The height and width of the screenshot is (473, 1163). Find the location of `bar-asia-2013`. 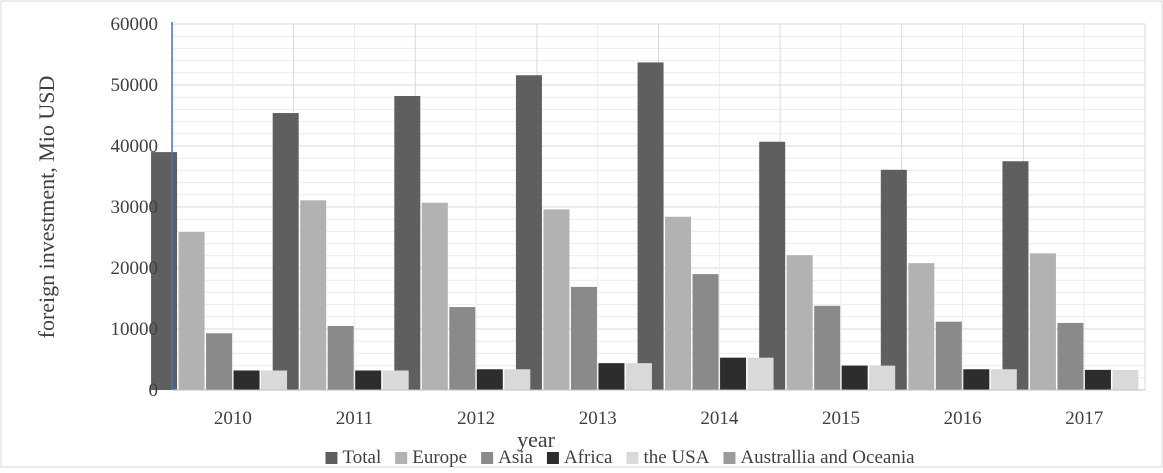

bar-asia-2013 is located at coordinates (583, 338).